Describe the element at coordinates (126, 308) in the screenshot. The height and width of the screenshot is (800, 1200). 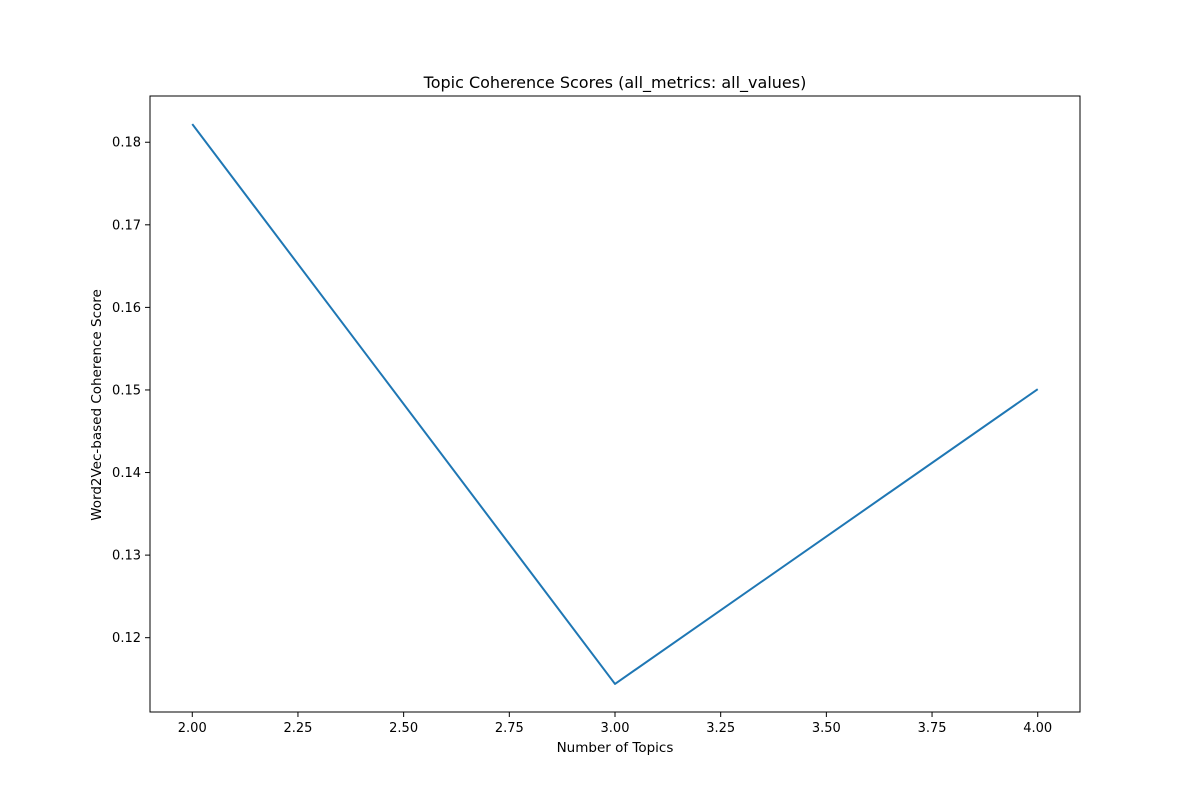
I see `y-tick-label: 0.16` at that location.